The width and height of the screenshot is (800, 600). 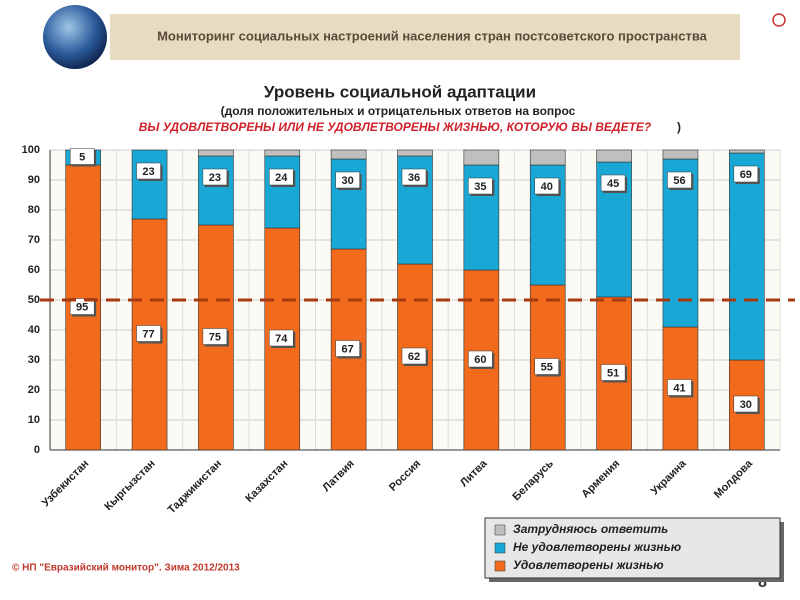 I want to click on data-label: 62, so click(x=414, y=357).